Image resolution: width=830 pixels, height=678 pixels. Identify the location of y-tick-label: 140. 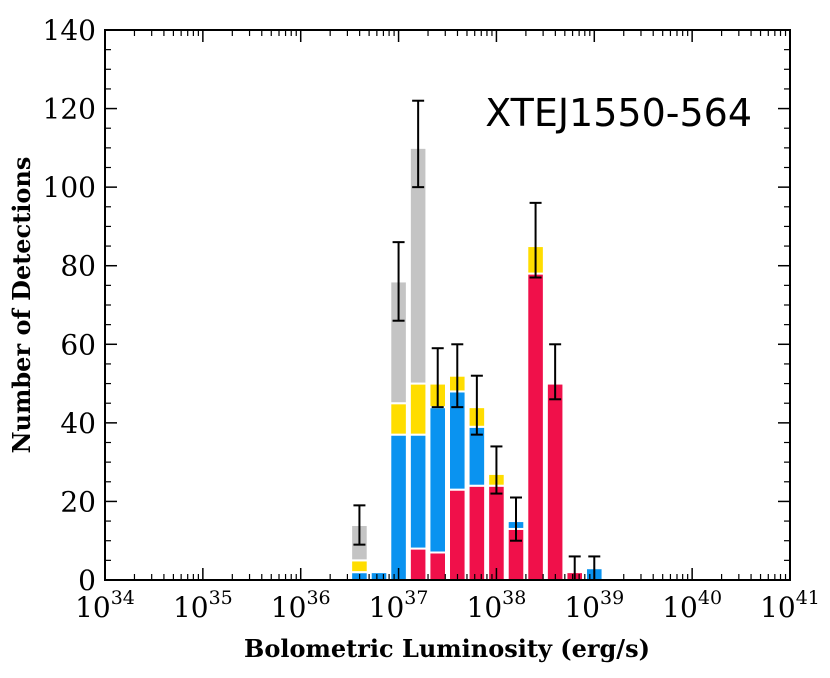
(69, 30).